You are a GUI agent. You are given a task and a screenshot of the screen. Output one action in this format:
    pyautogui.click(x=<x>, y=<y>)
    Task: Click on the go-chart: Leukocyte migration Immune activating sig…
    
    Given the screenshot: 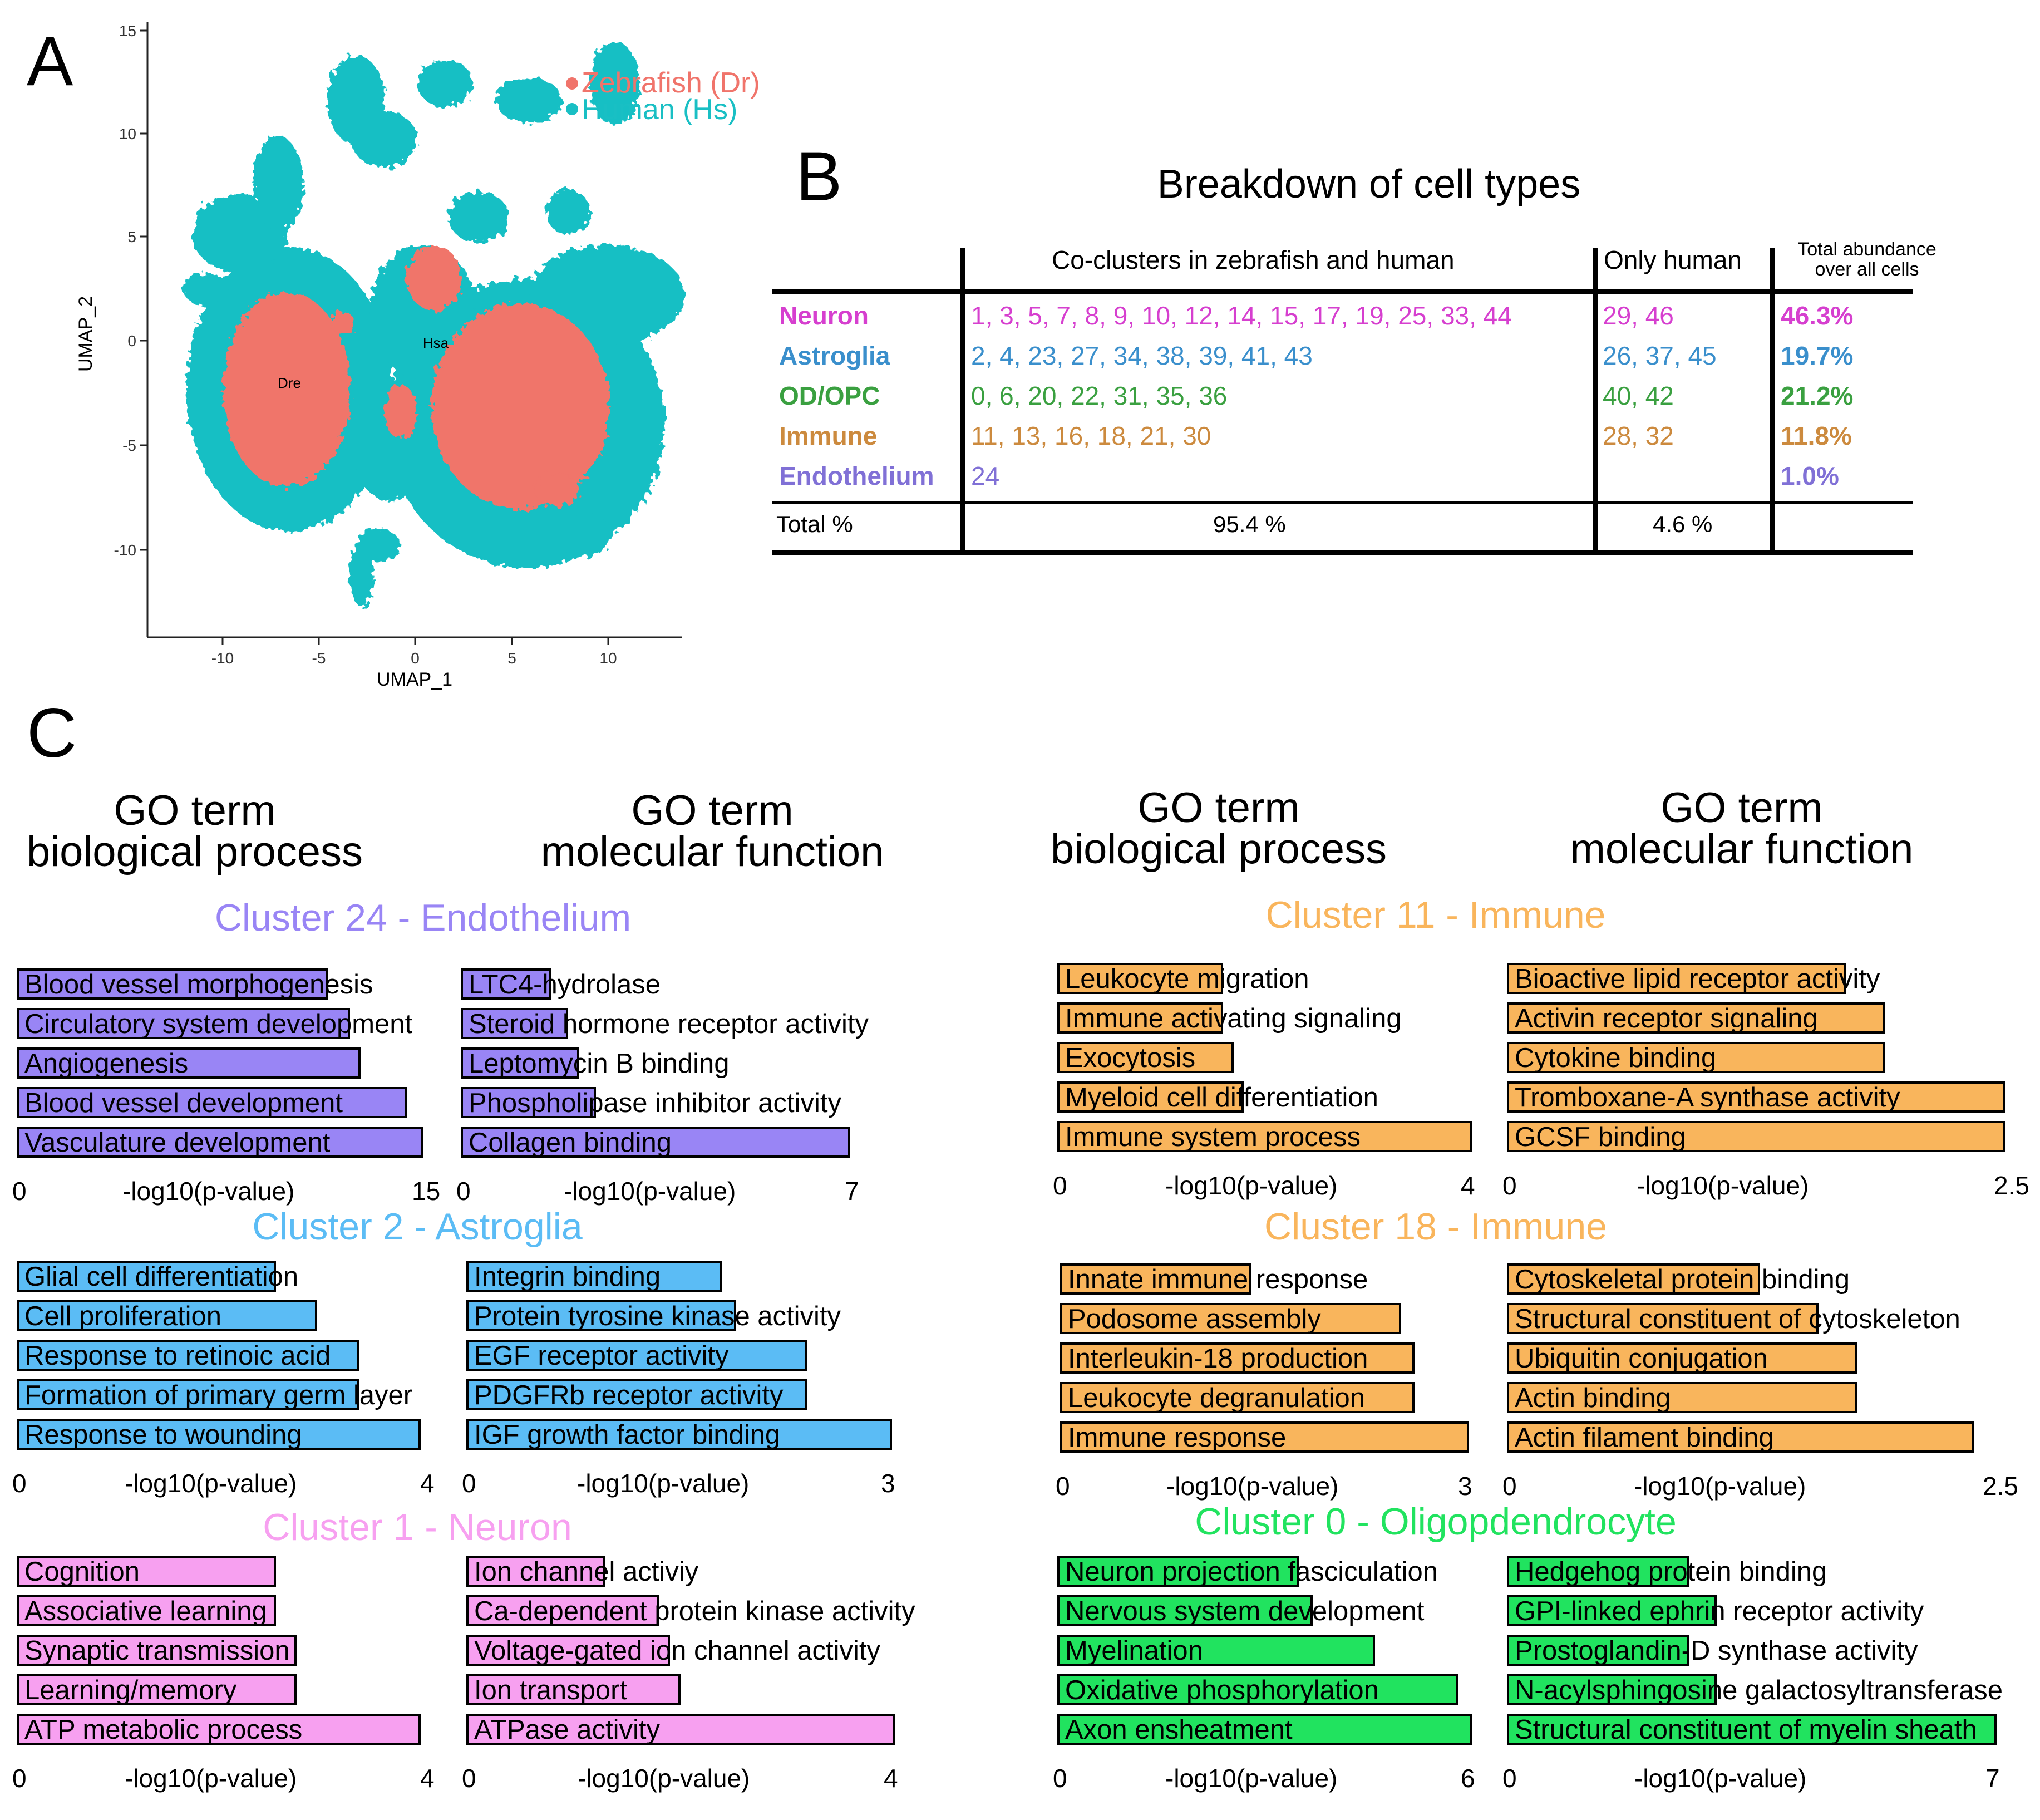 What is the action you would take?
    pyautogui.click(x=1264, y=1095)
    